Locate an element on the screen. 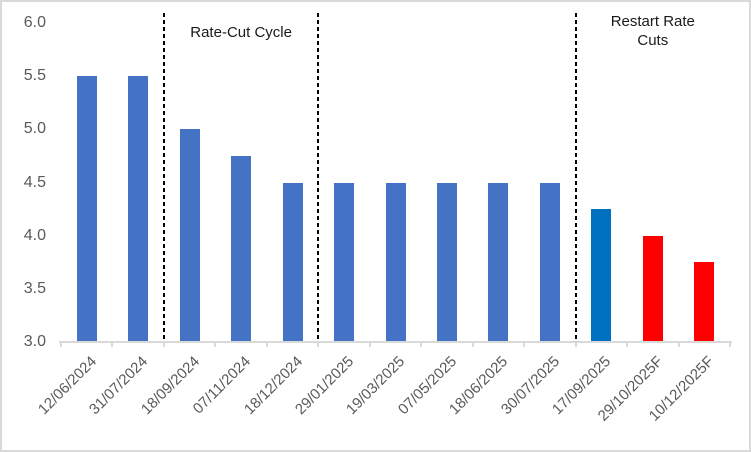 The width and height of the screenshot is (751, 452). bar-31/07/2024 is located at coordinates (138, 209).